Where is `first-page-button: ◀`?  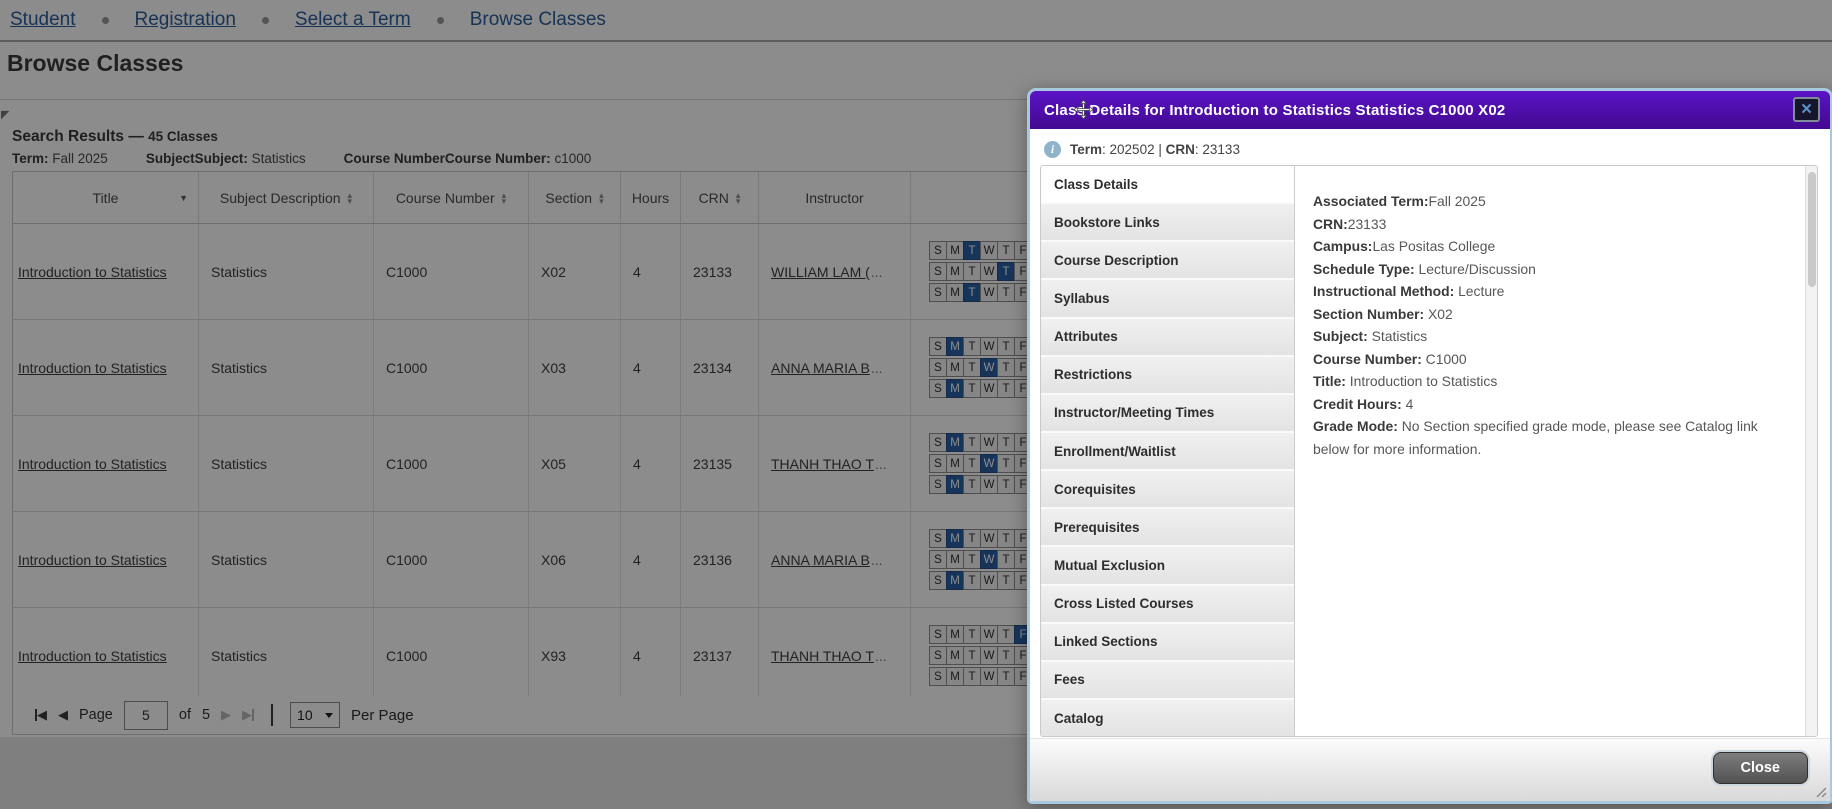
first-page-button: ◀ is located at coordinates (41, 714).